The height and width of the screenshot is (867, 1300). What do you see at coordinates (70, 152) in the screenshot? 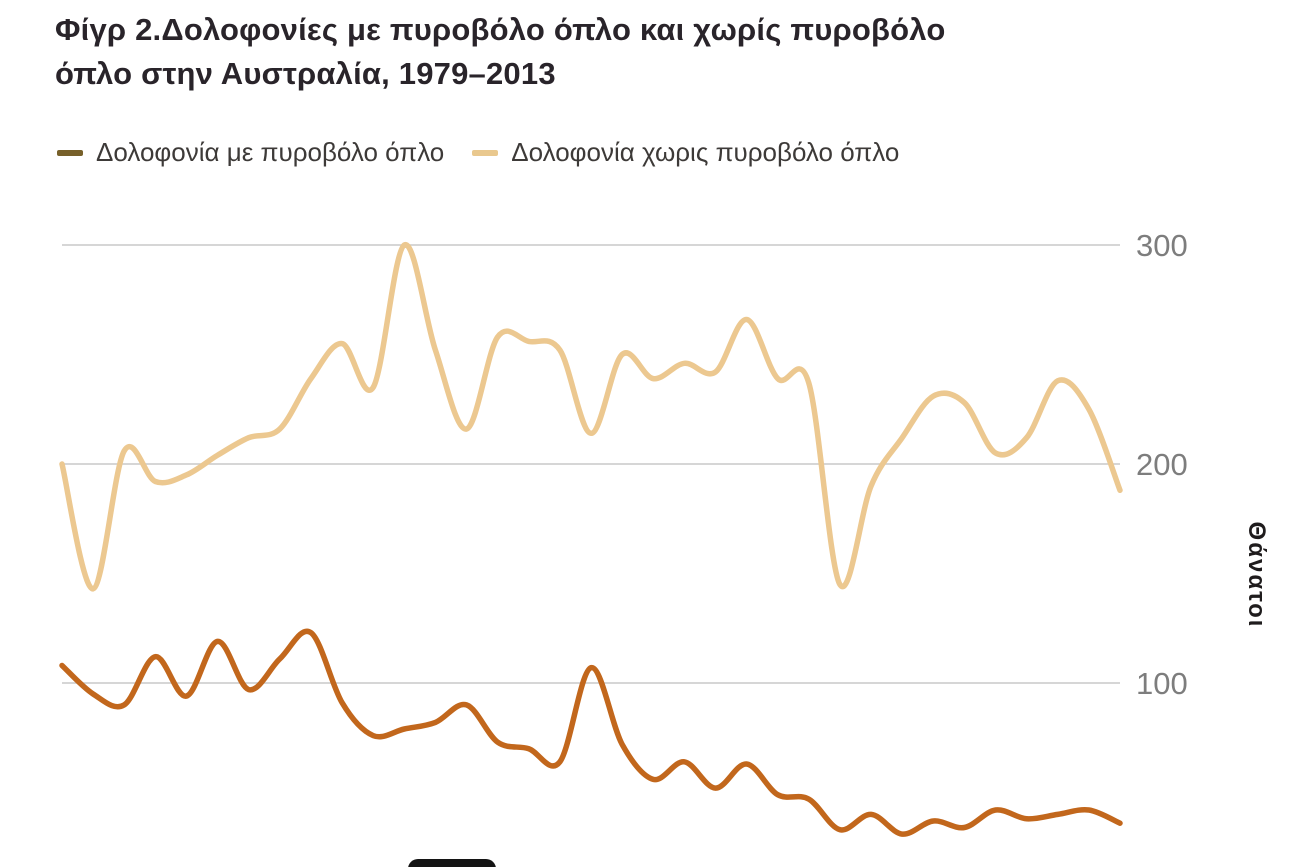
I see `legend-swatch-firearm-icon` at bounding box center [70, 152].